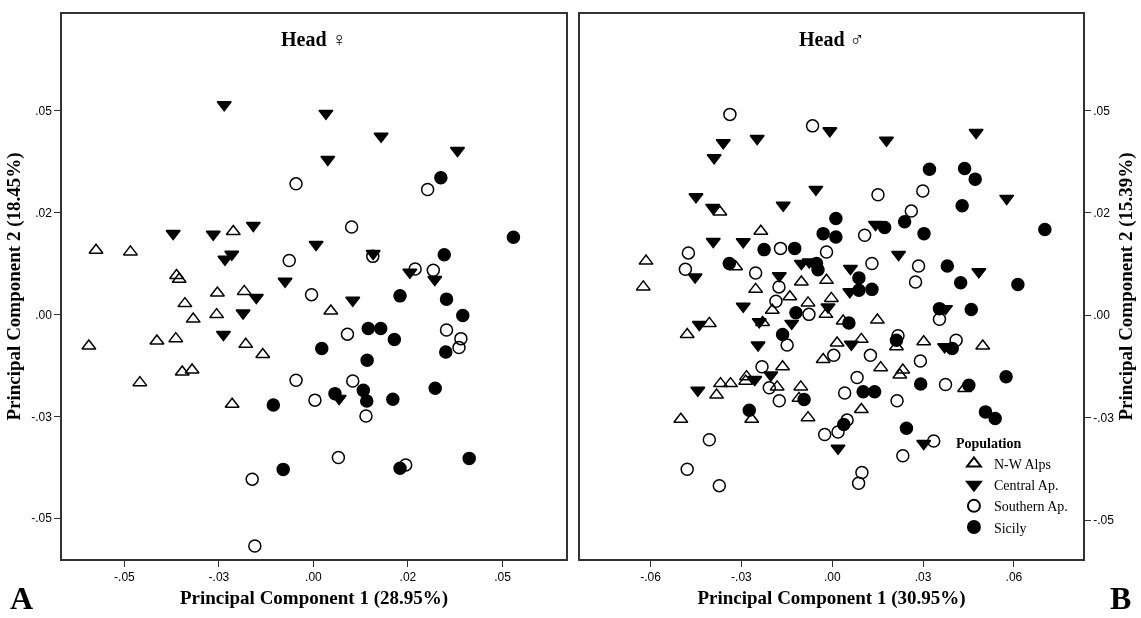  I want to click on x-tick-label: -.06, so click(651, 577).